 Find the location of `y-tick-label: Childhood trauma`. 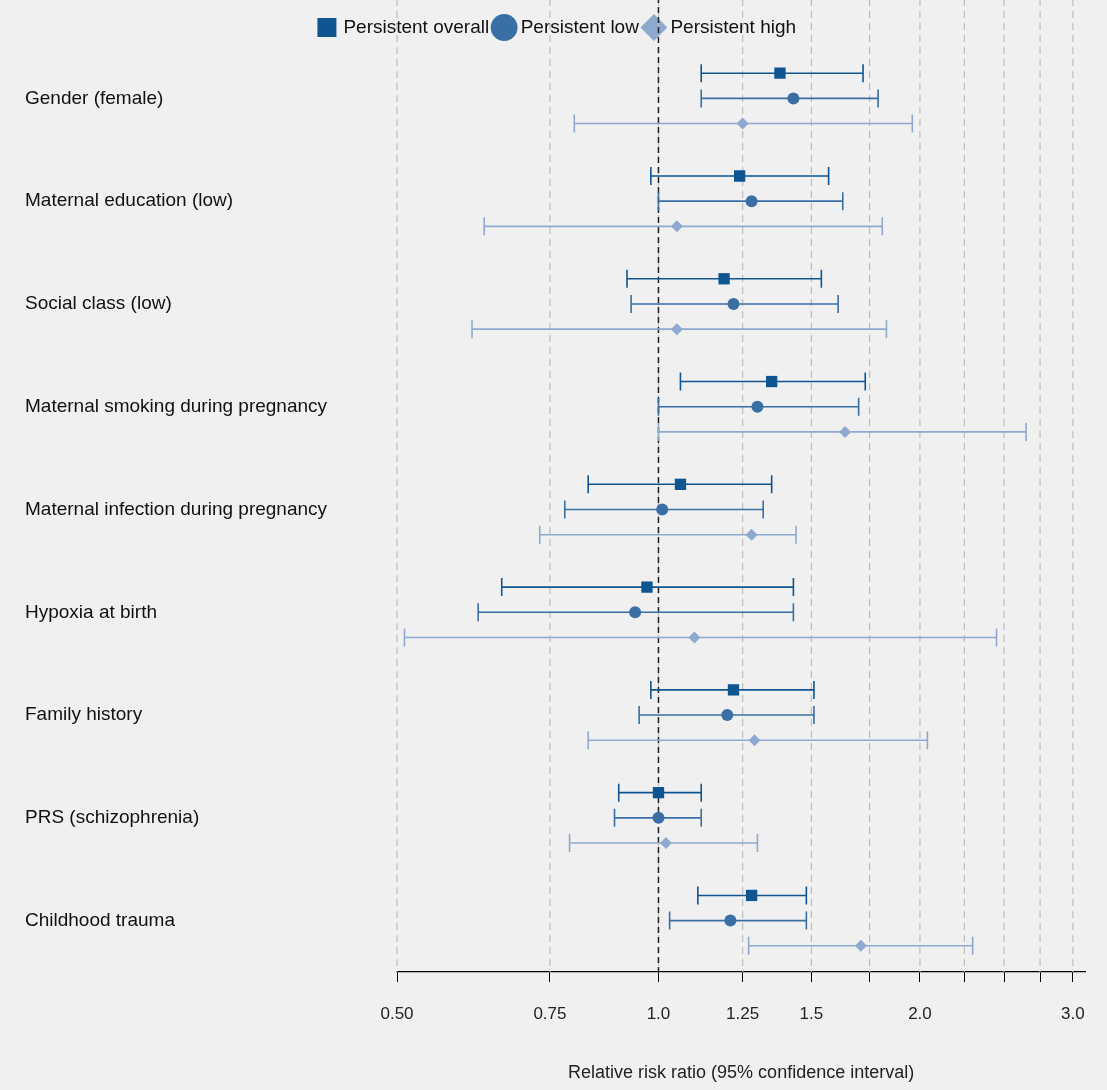

y-tick-label: Childhood trauma is located at coordinates (100, 919).